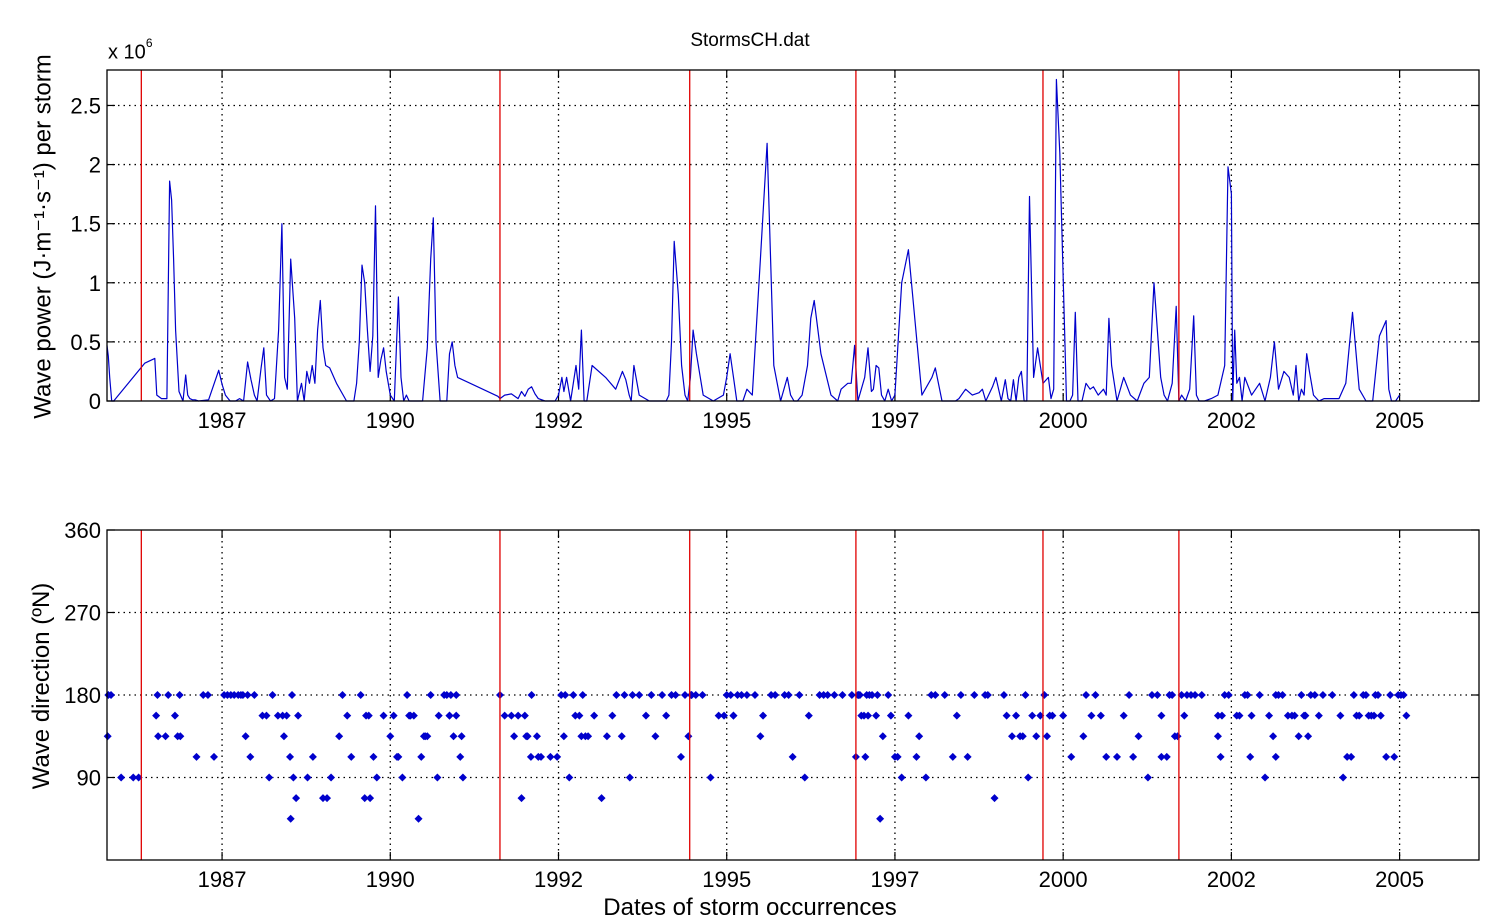  What do you see at coordinates (82, 695) in the screenshot?
I see `y-tick-label: 180` at bounding box center [82, 695].